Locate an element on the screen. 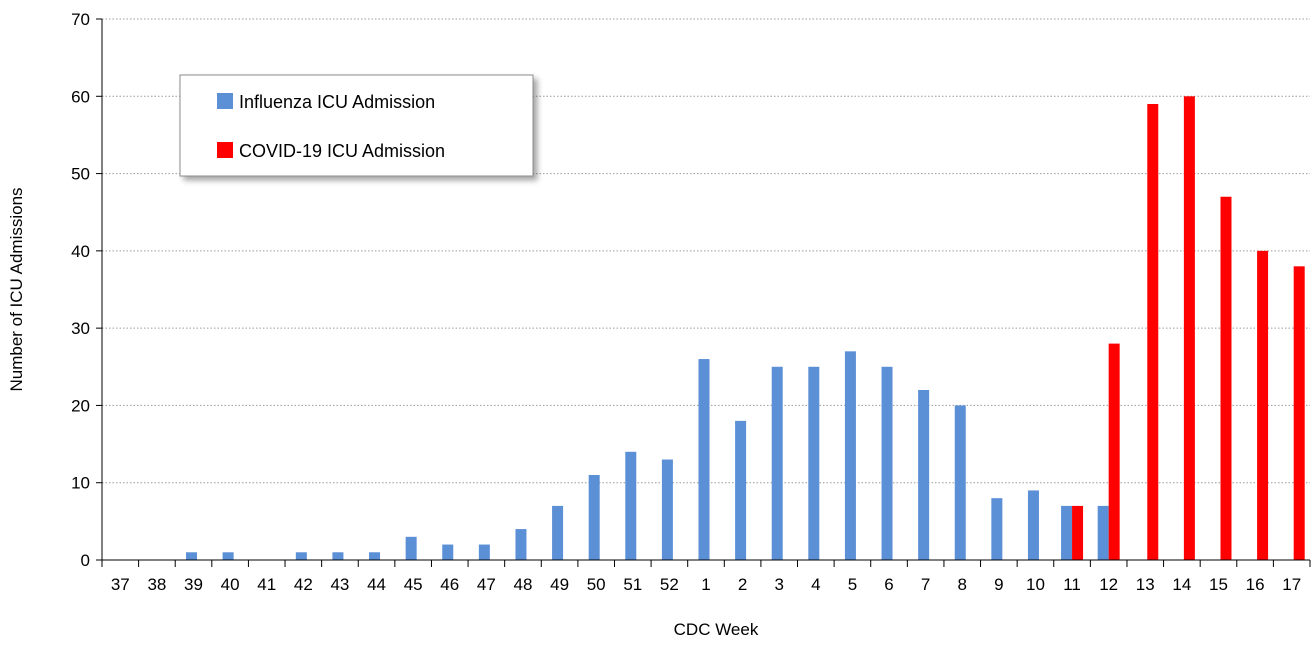 This screenshot has height=649, width=1315. legend-swatch-covid is located at coordinates (225, 150).